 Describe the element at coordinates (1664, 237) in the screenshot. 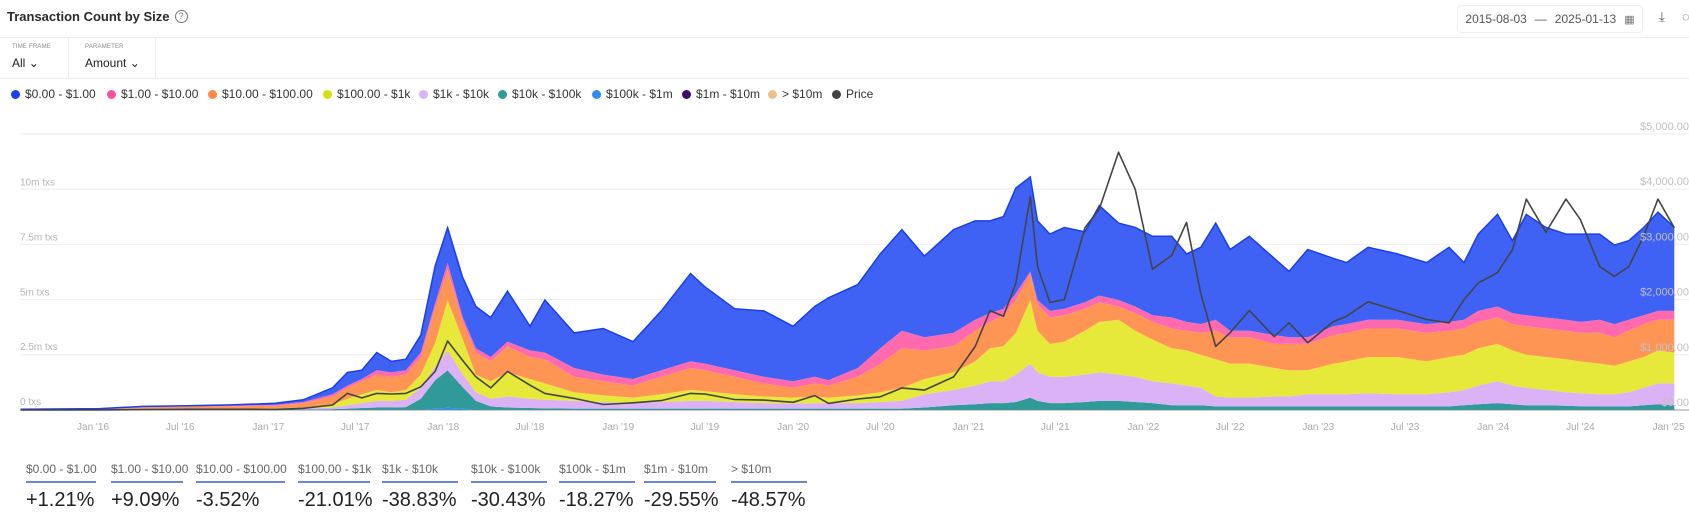

I see `y-right-tick-label: $3,000.00` at that location.